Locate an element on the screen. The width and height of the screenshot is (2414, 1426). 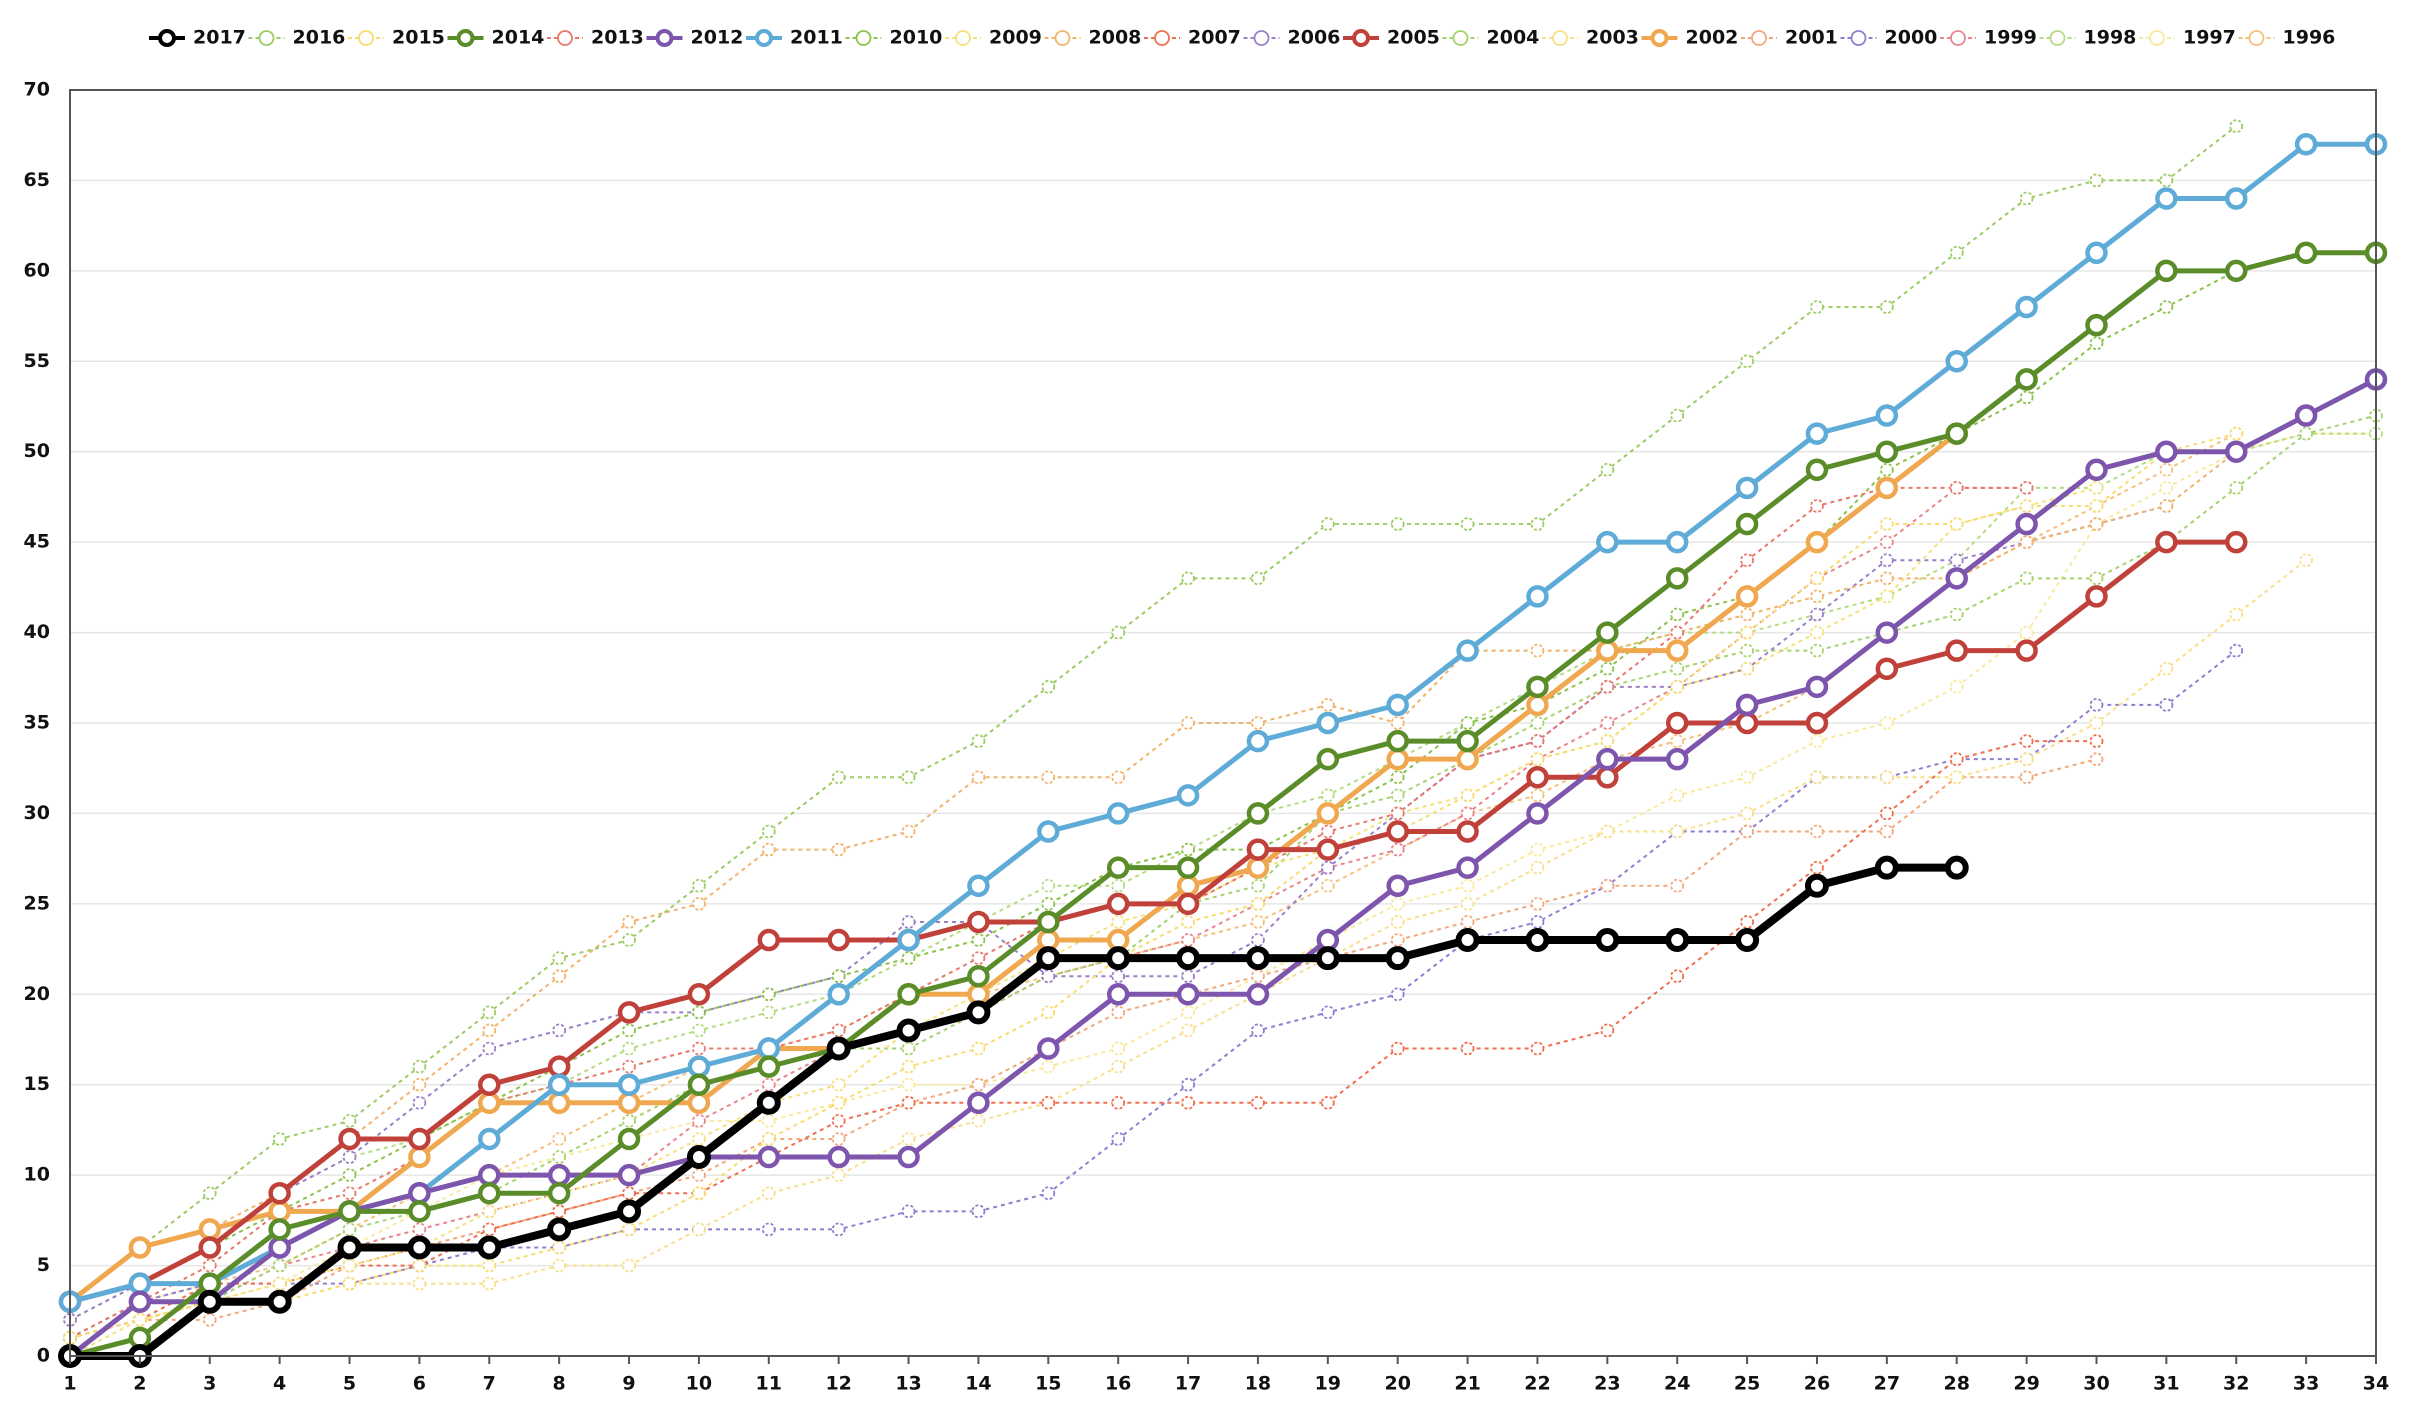
y-tick-label: 0 is located at coordinates (43, 1356).